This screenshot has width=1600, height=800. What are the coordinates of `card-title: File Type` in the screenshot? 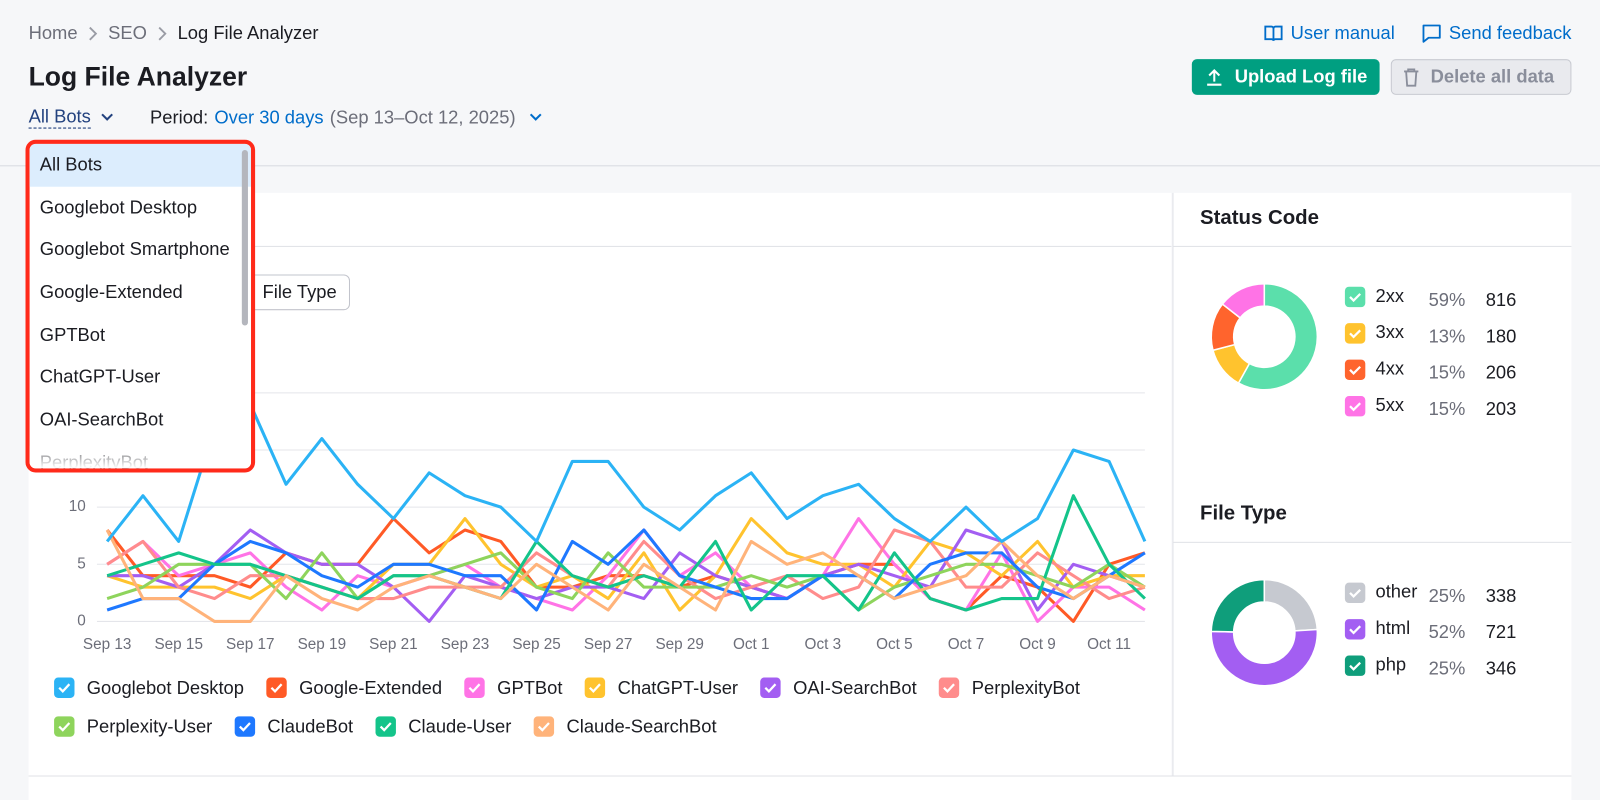 It's located at (1243, 514).